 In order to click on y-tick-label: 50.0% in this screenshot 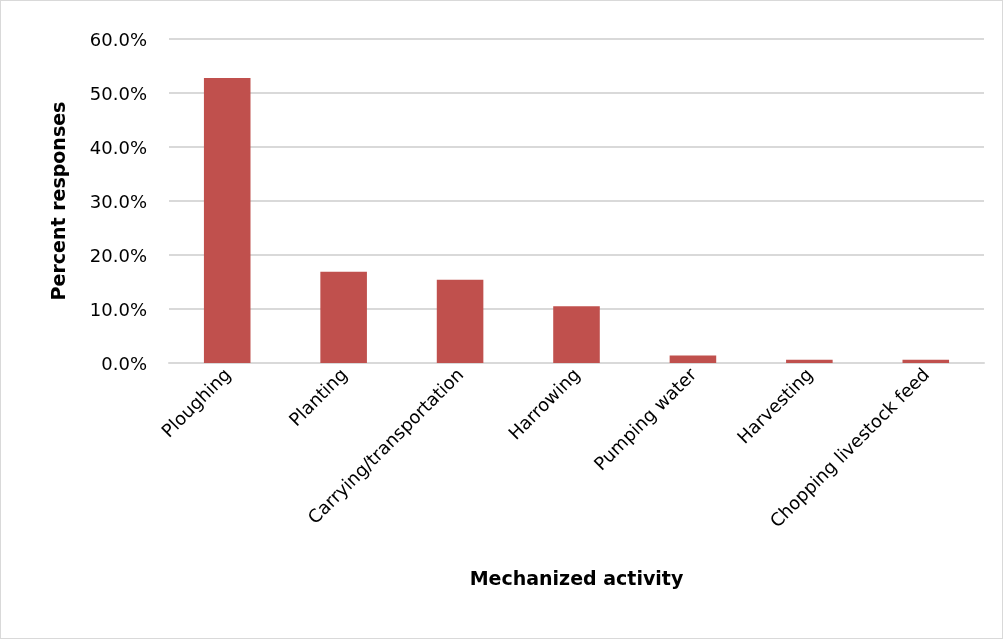, I will do `click(118, 93)`.